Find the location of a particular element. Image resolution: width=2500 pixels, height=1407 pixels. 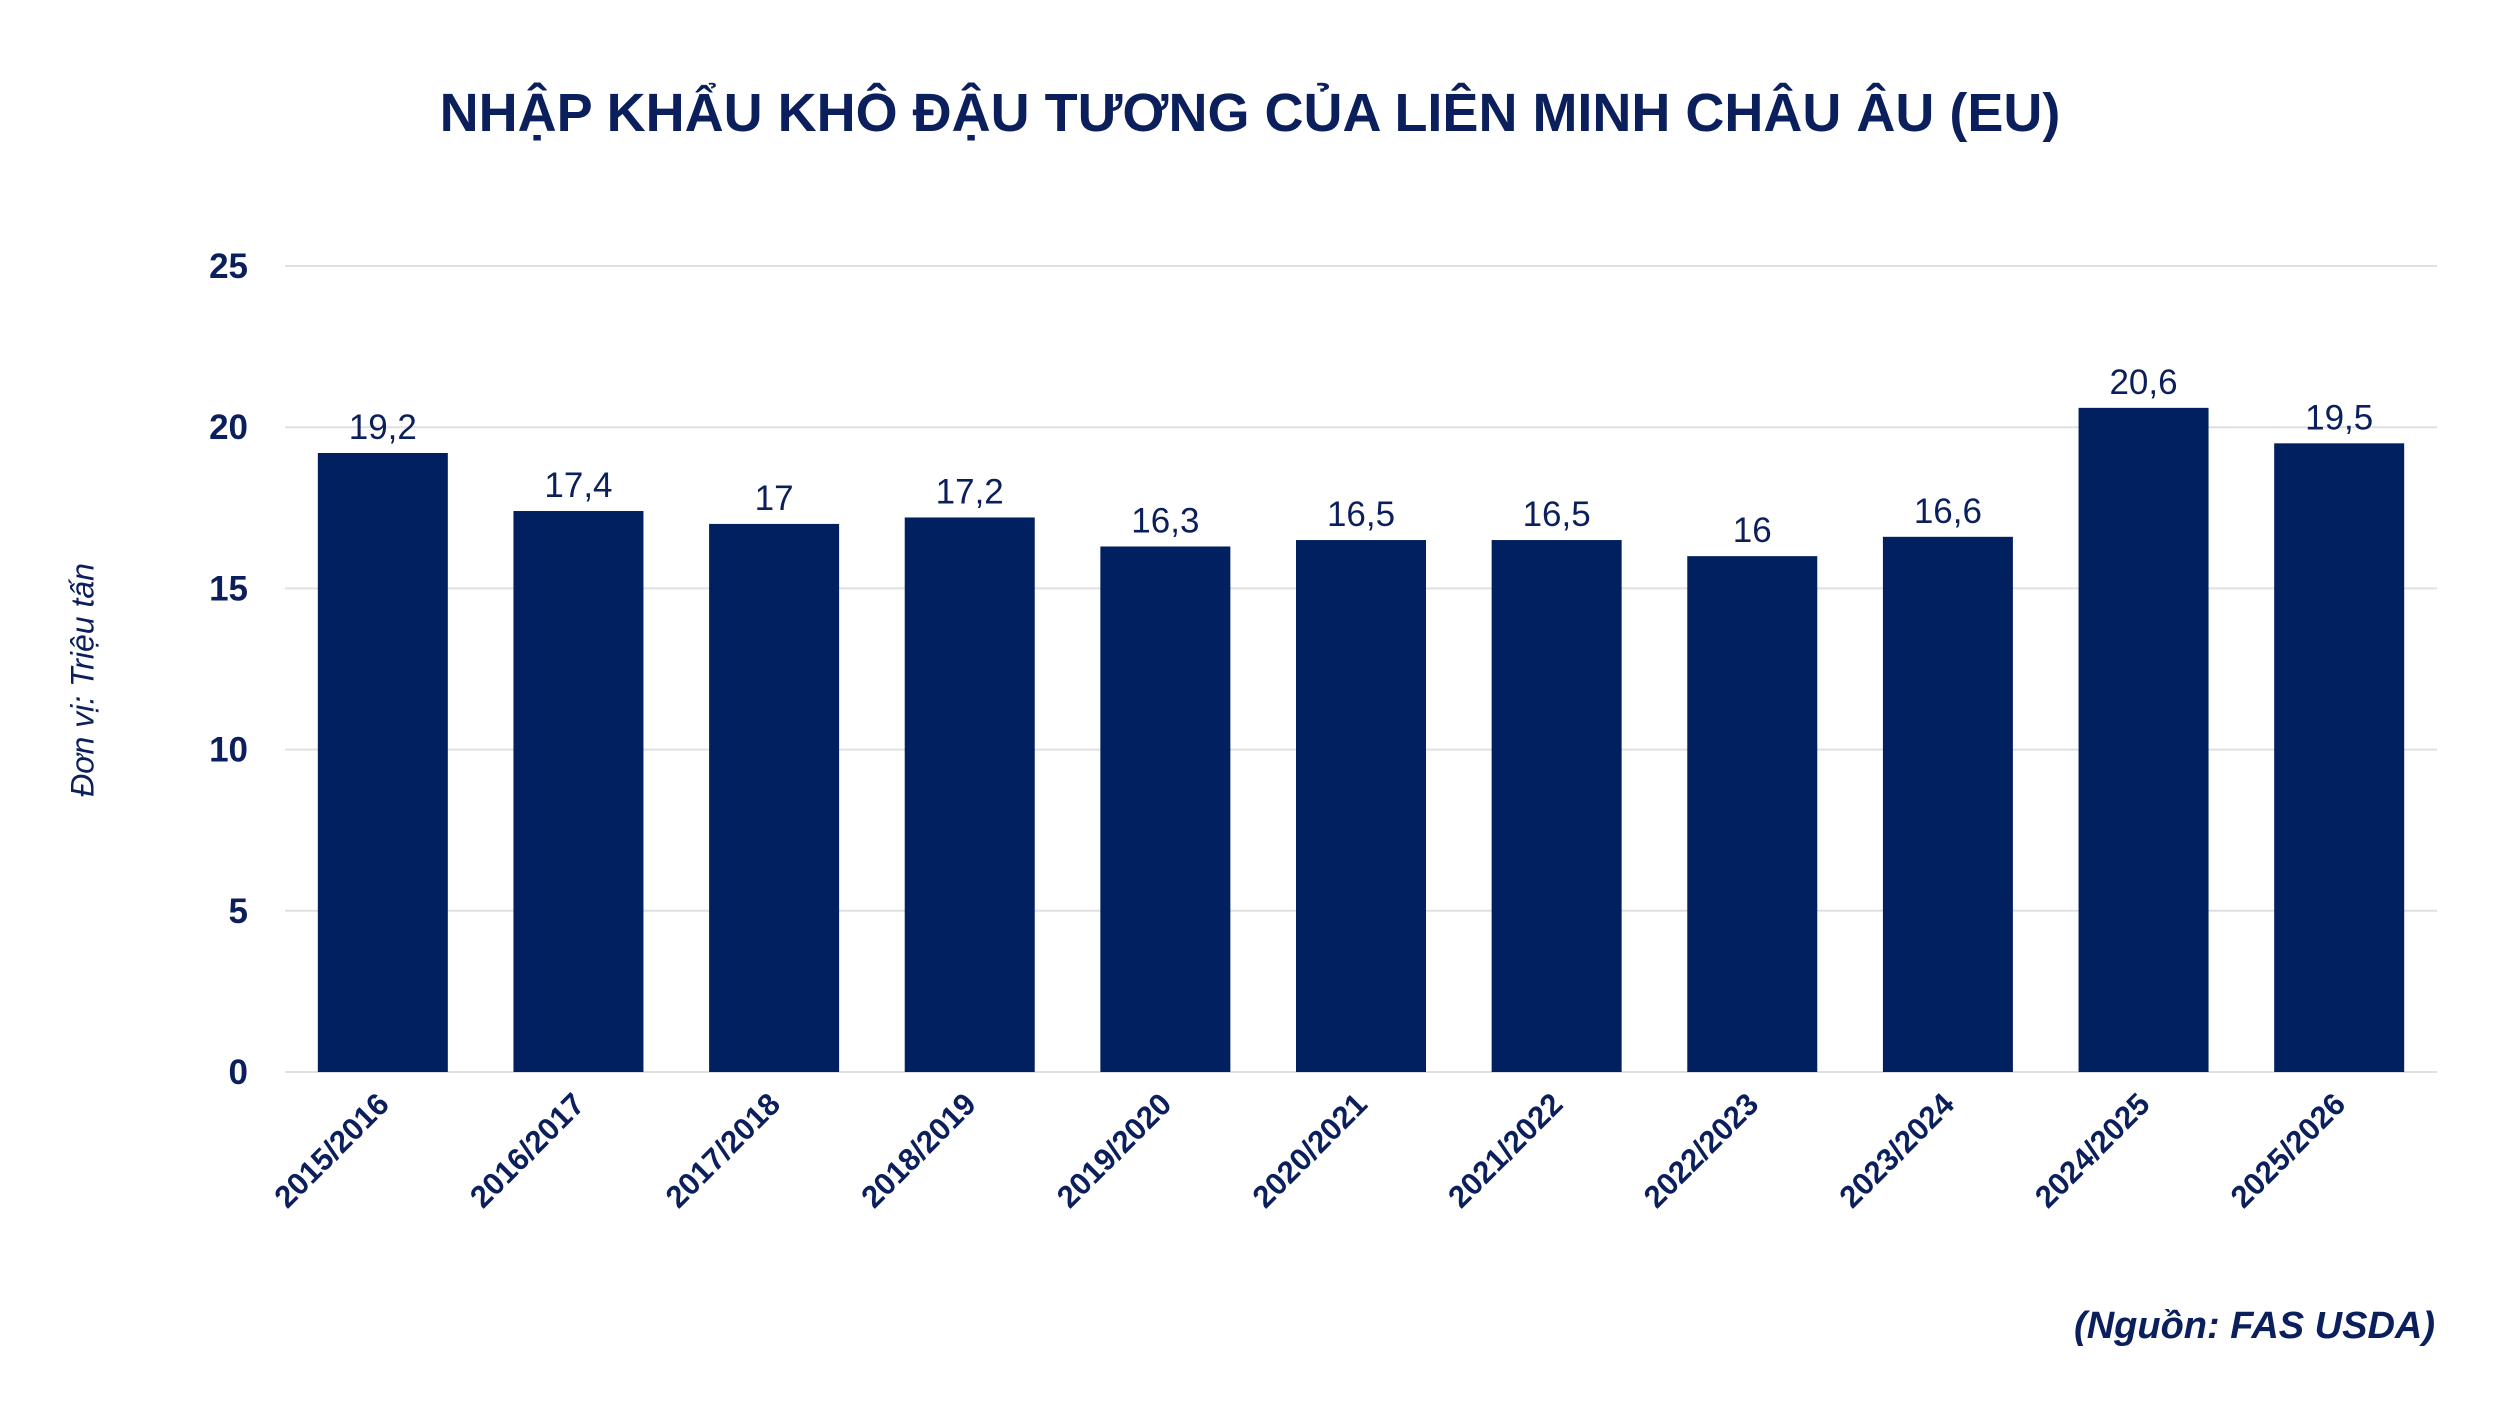

x-tick-label: 2018/2019 is located at coordinates (918, 1150).